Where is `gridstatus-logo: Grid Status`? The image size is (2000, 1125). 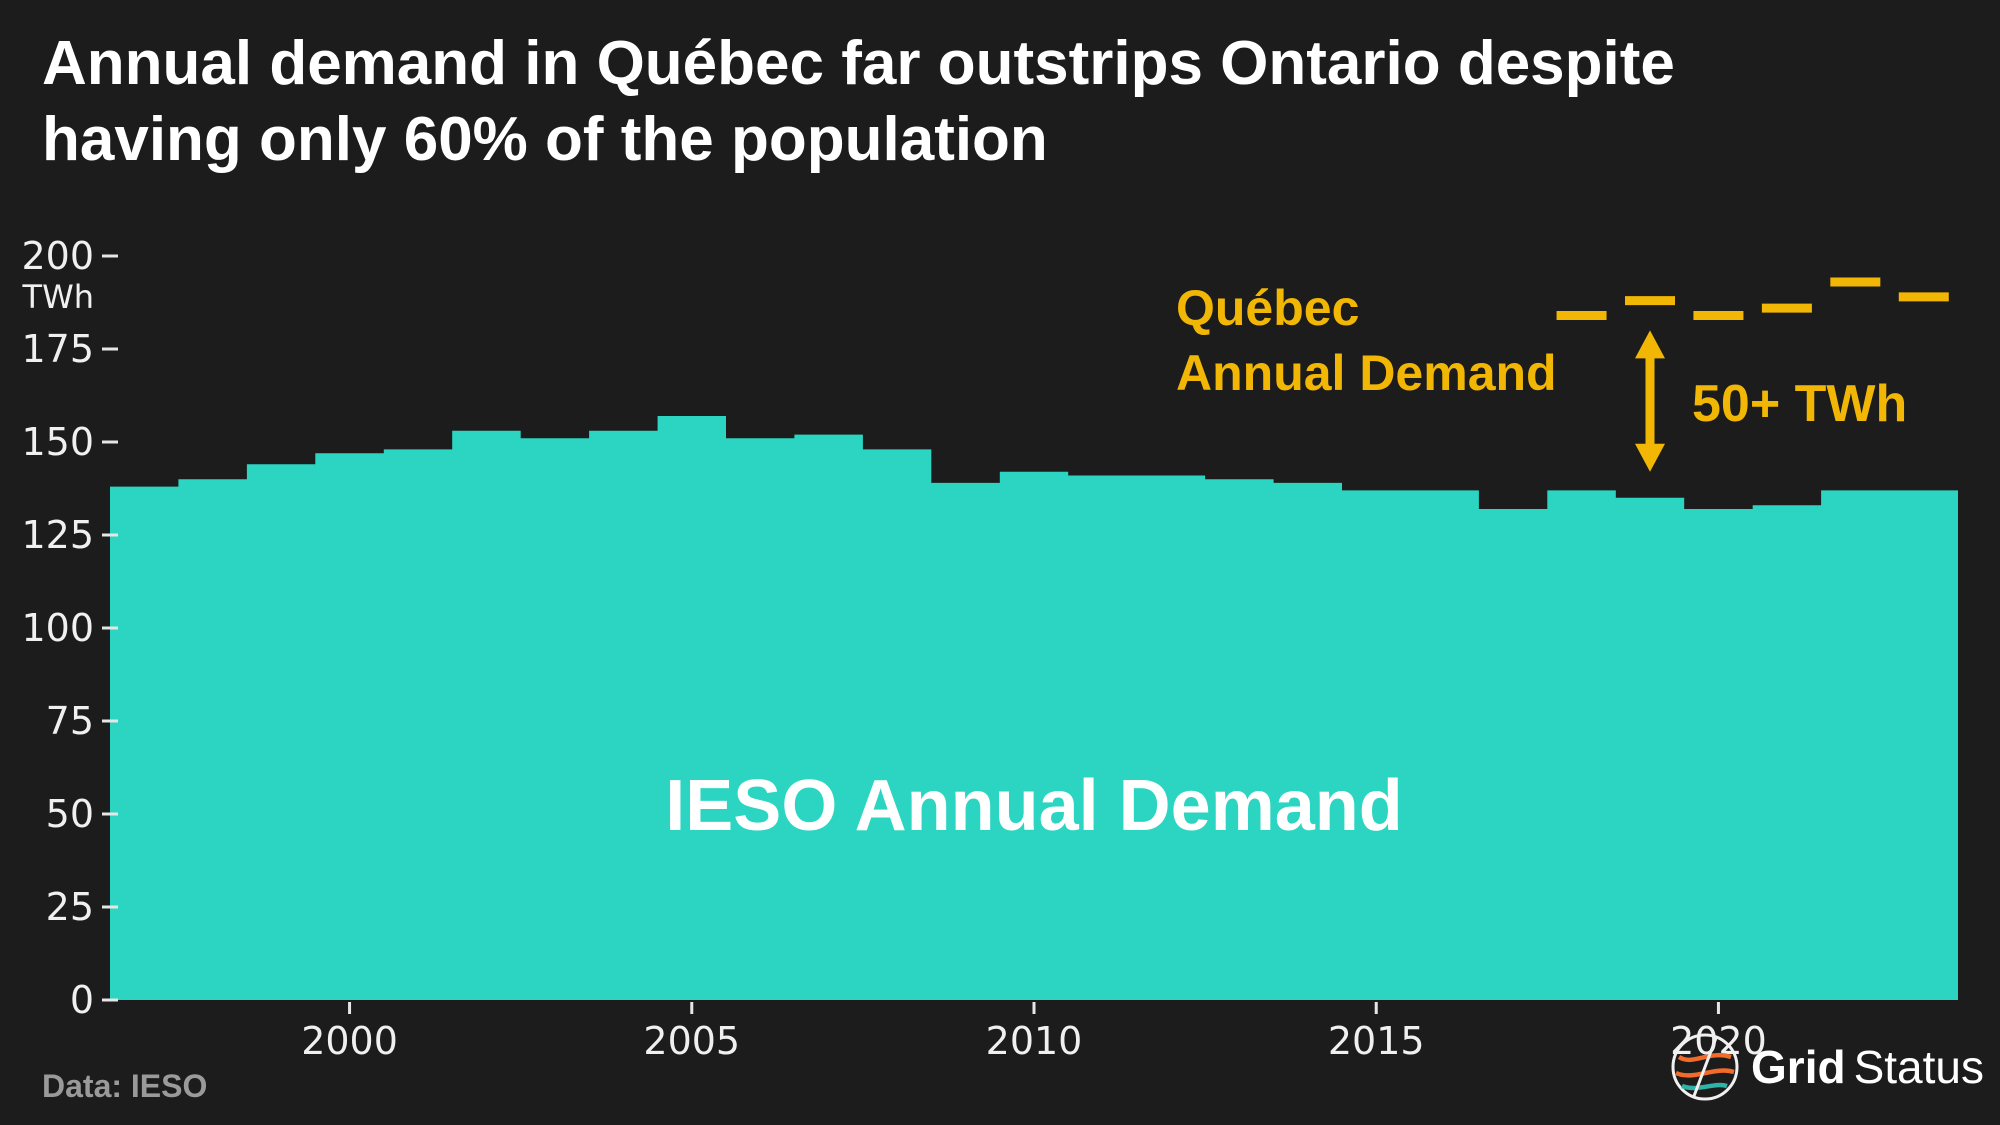
gridstatus-logo: Grid Status is located at coordinates (1825, 1067).